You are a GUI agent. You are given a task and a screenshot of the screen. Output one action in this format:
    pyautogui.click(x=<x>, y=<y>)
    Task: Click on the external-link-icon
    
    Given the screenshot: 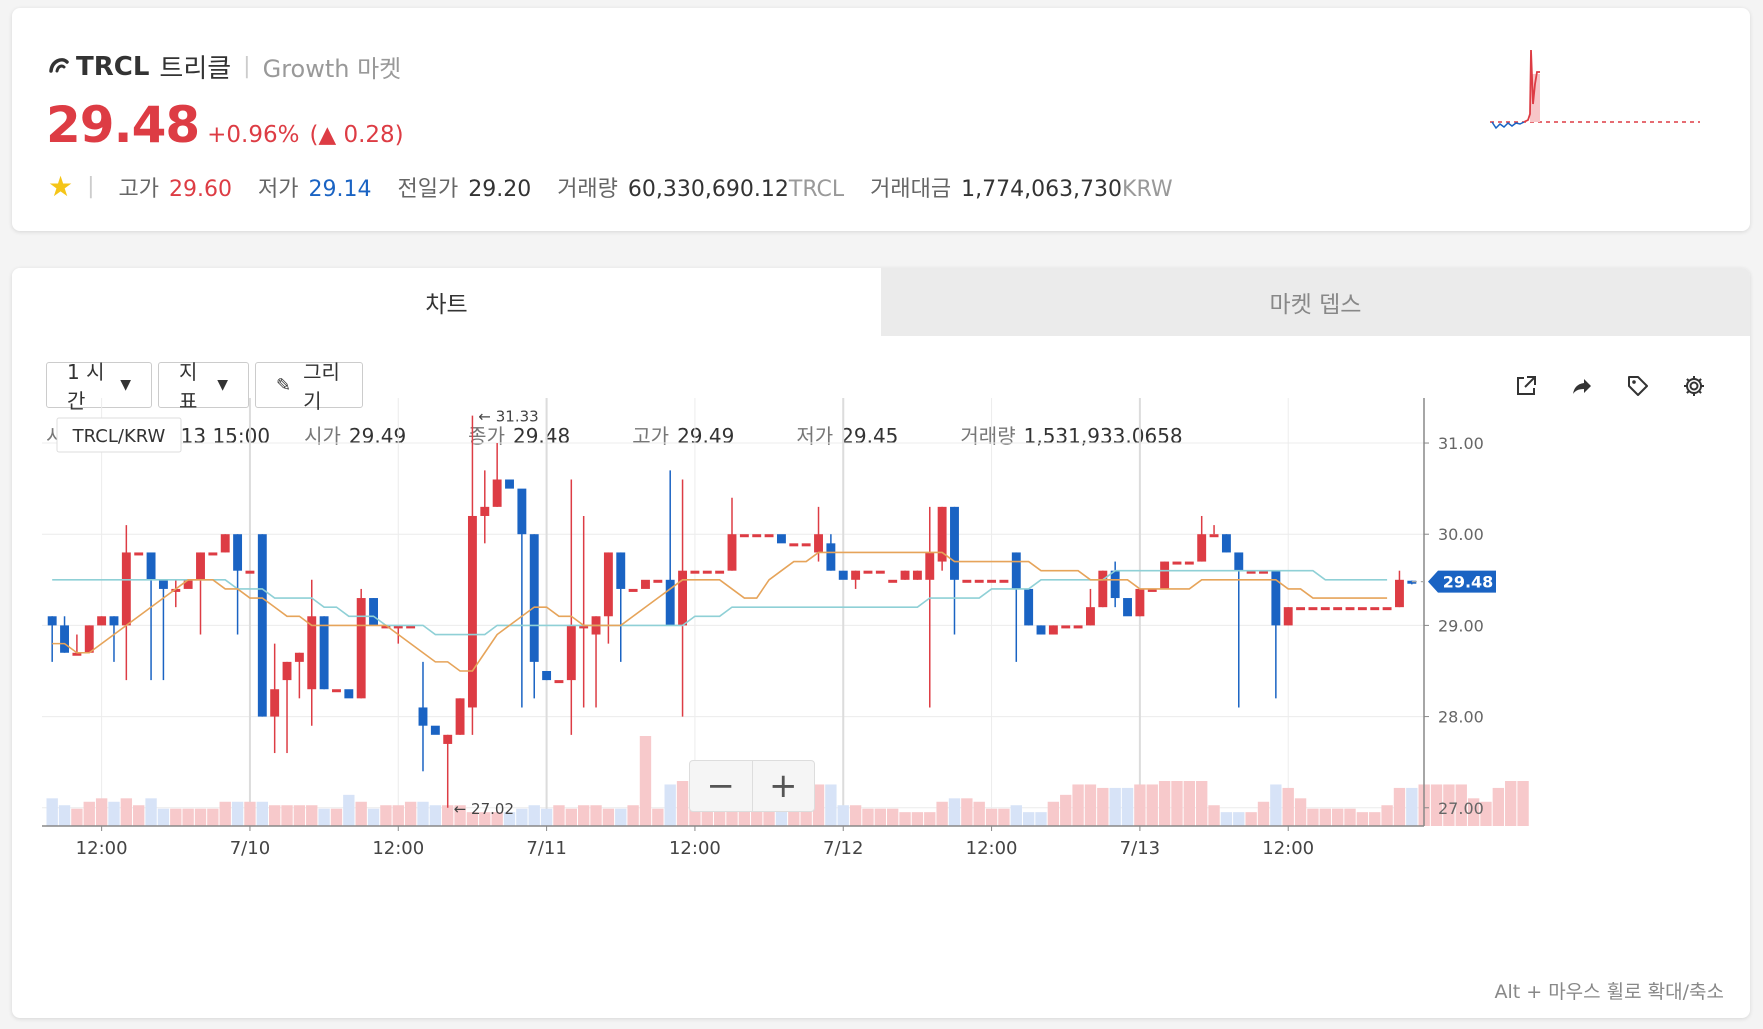 What is the action you would take?
    pyautogui.click(x=1526, y=386)
    